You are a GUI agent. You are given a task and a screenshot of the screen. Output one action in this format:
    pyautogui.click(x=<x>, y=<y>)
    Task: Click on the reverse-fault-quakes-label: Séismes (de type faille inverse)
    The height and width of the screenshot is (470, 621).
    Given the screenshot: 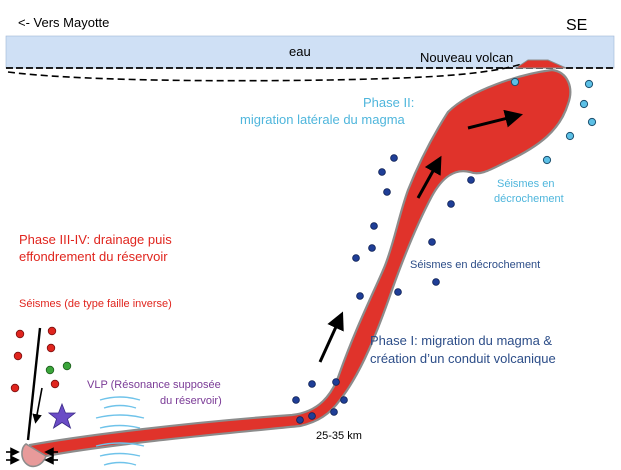 What is the action you would take?
    pyautogui.click(x=95, y=304)
    